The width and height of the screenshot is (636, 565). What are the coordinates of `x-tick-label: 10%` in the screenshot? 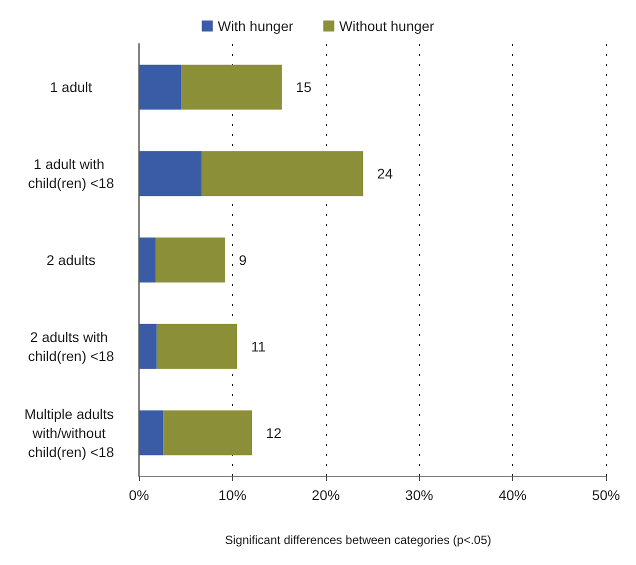 It's located at (232, 495).